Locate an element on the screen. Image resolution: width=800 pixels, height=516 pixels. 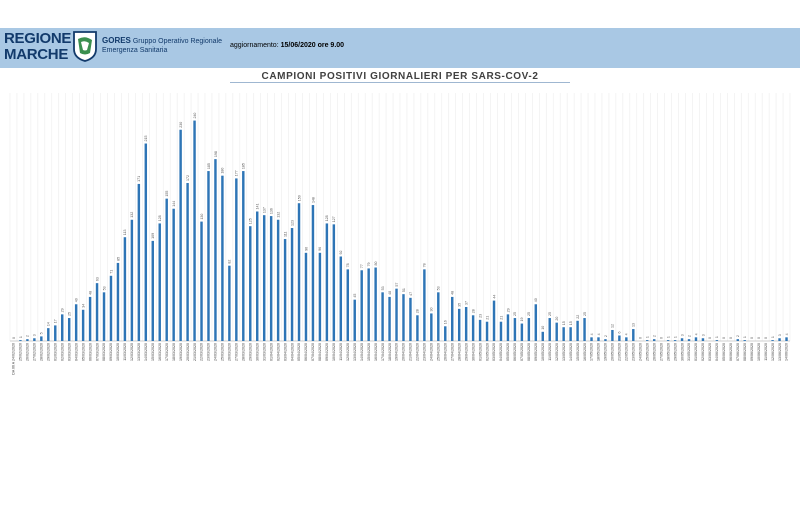
data-label: 53 is located at coordinates (439, 288).